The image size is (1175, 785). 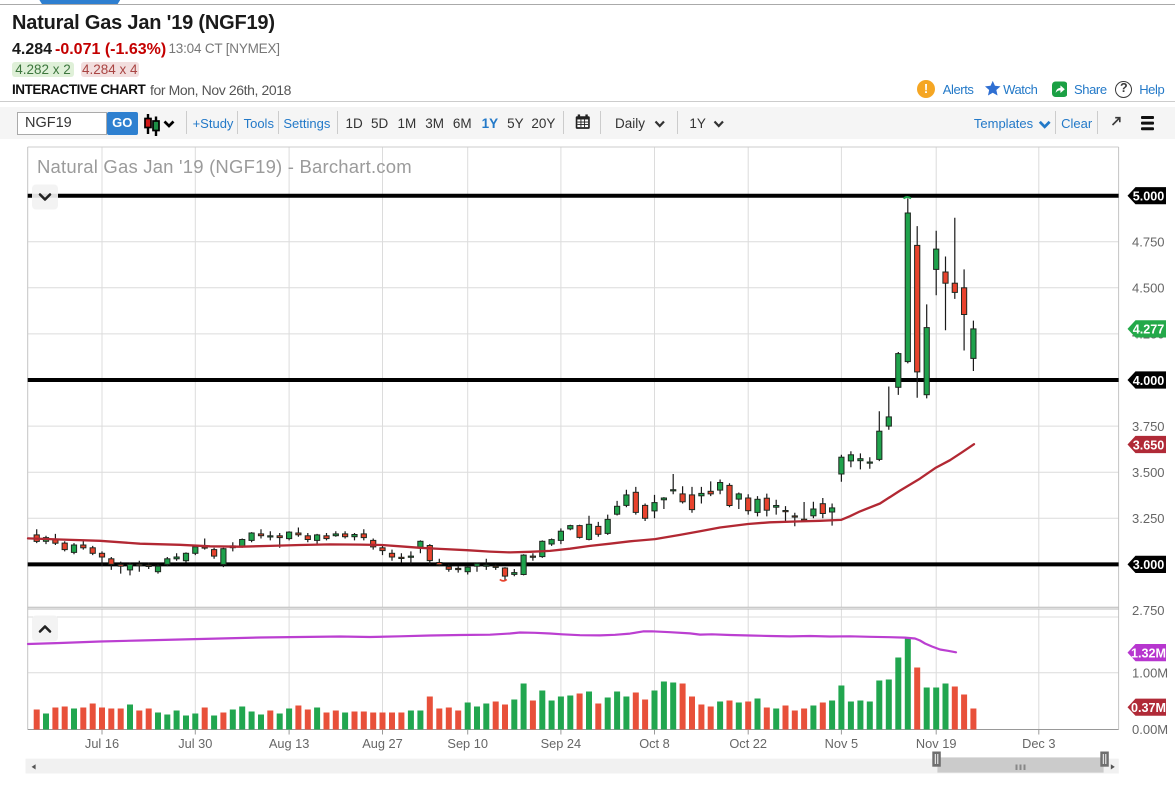 I want to click on svg-text: 0.00M, so click(x=1150, y=729).